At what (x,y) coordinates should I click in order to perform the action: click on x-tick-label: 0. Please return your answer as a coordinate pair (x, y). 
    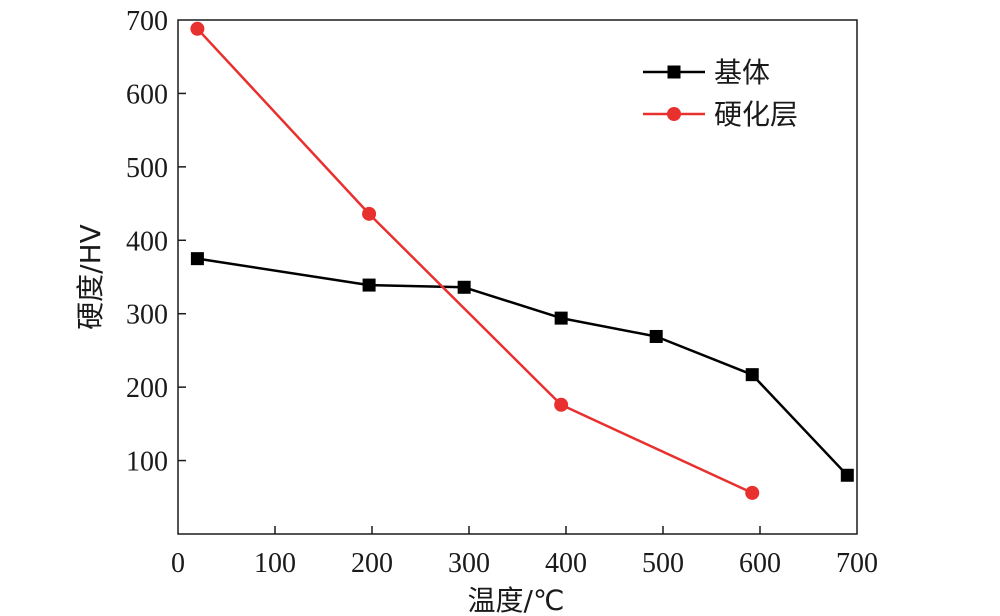
    Looking at the image, I should click on (178, 563).